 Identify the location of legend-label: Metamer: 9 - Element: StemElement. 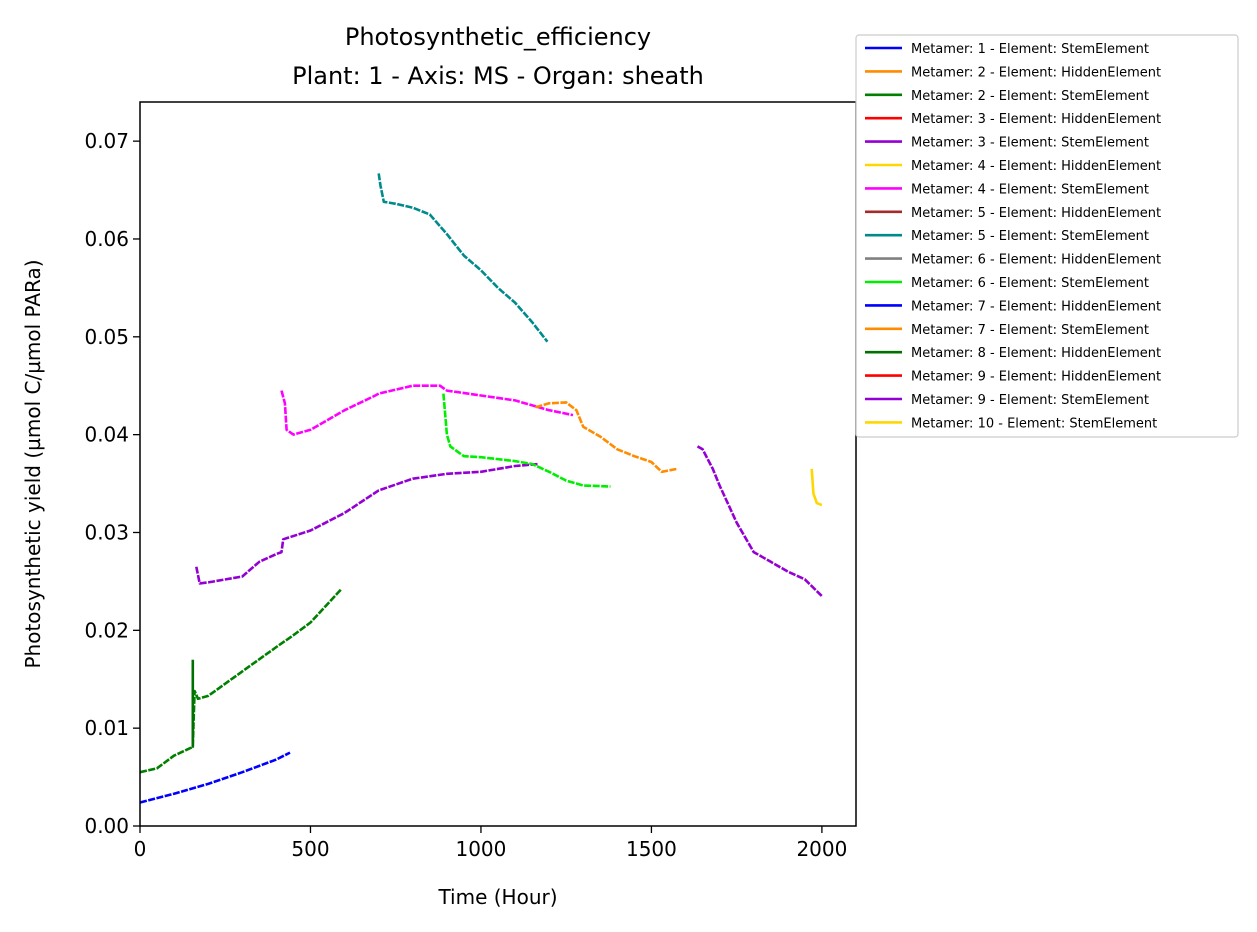
(1030, 400).